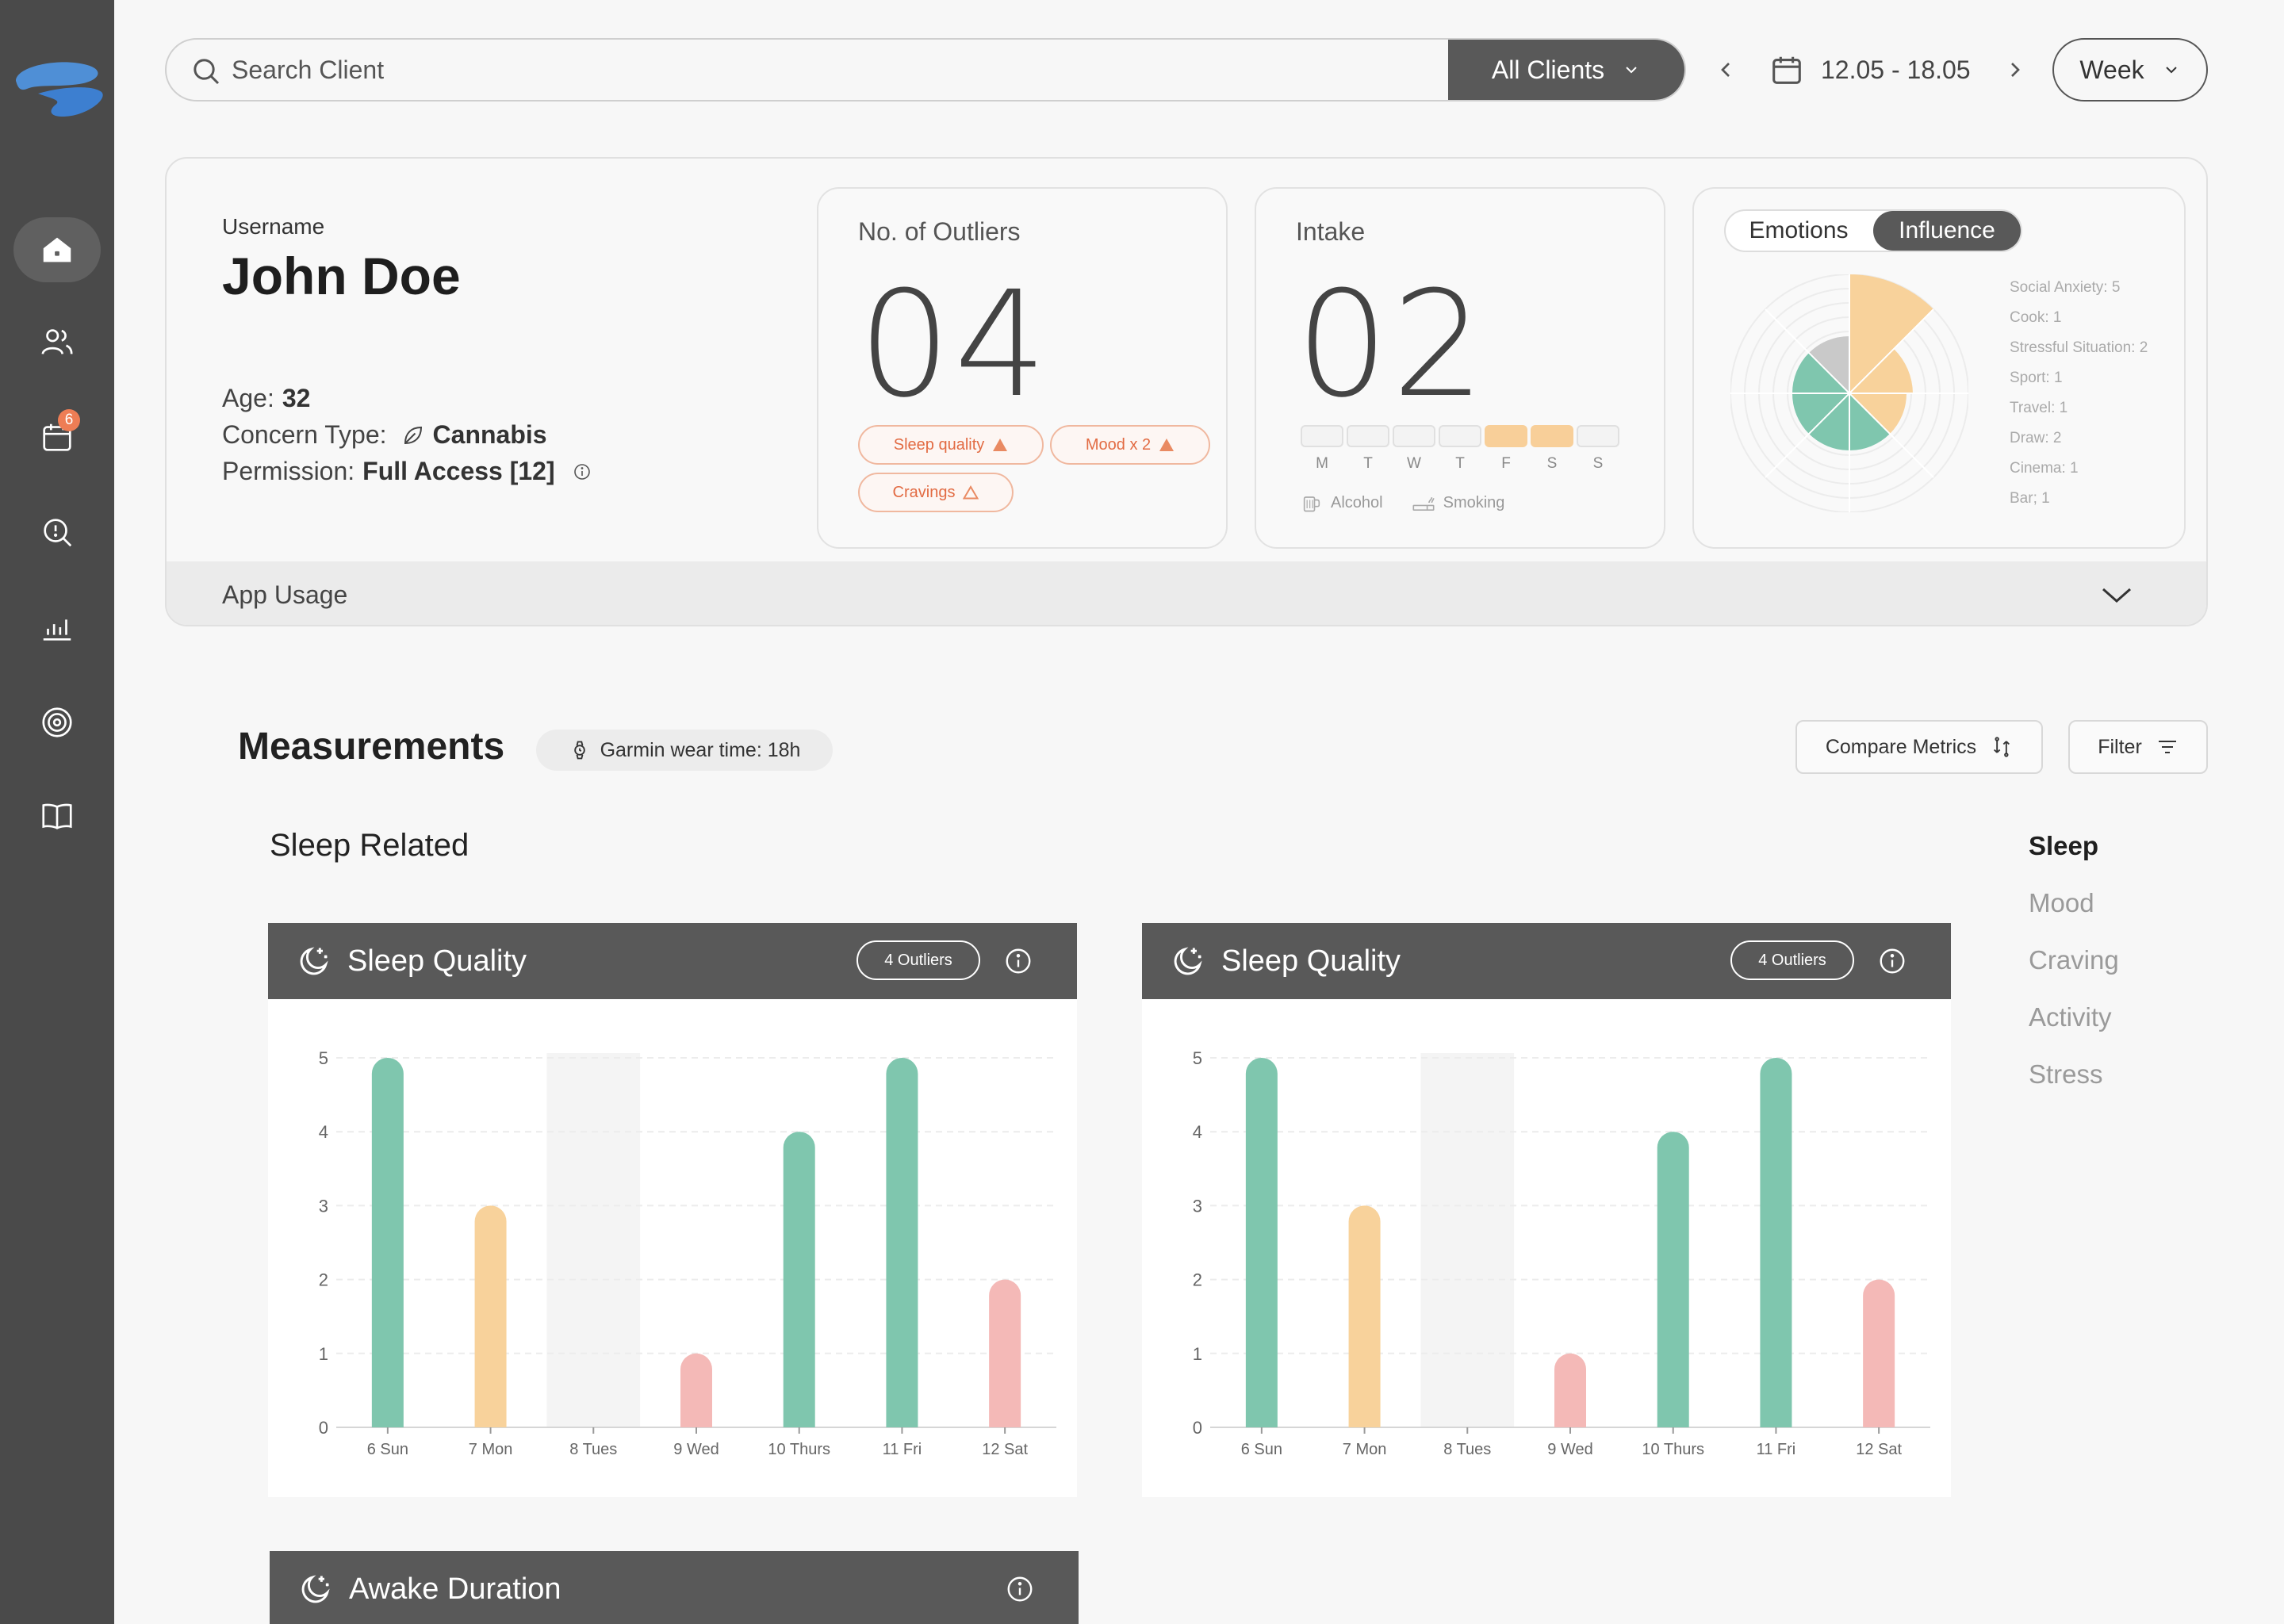 This screenshot has width=2284, height=1624. I want to click on day-label: W, so click(1414, 463).